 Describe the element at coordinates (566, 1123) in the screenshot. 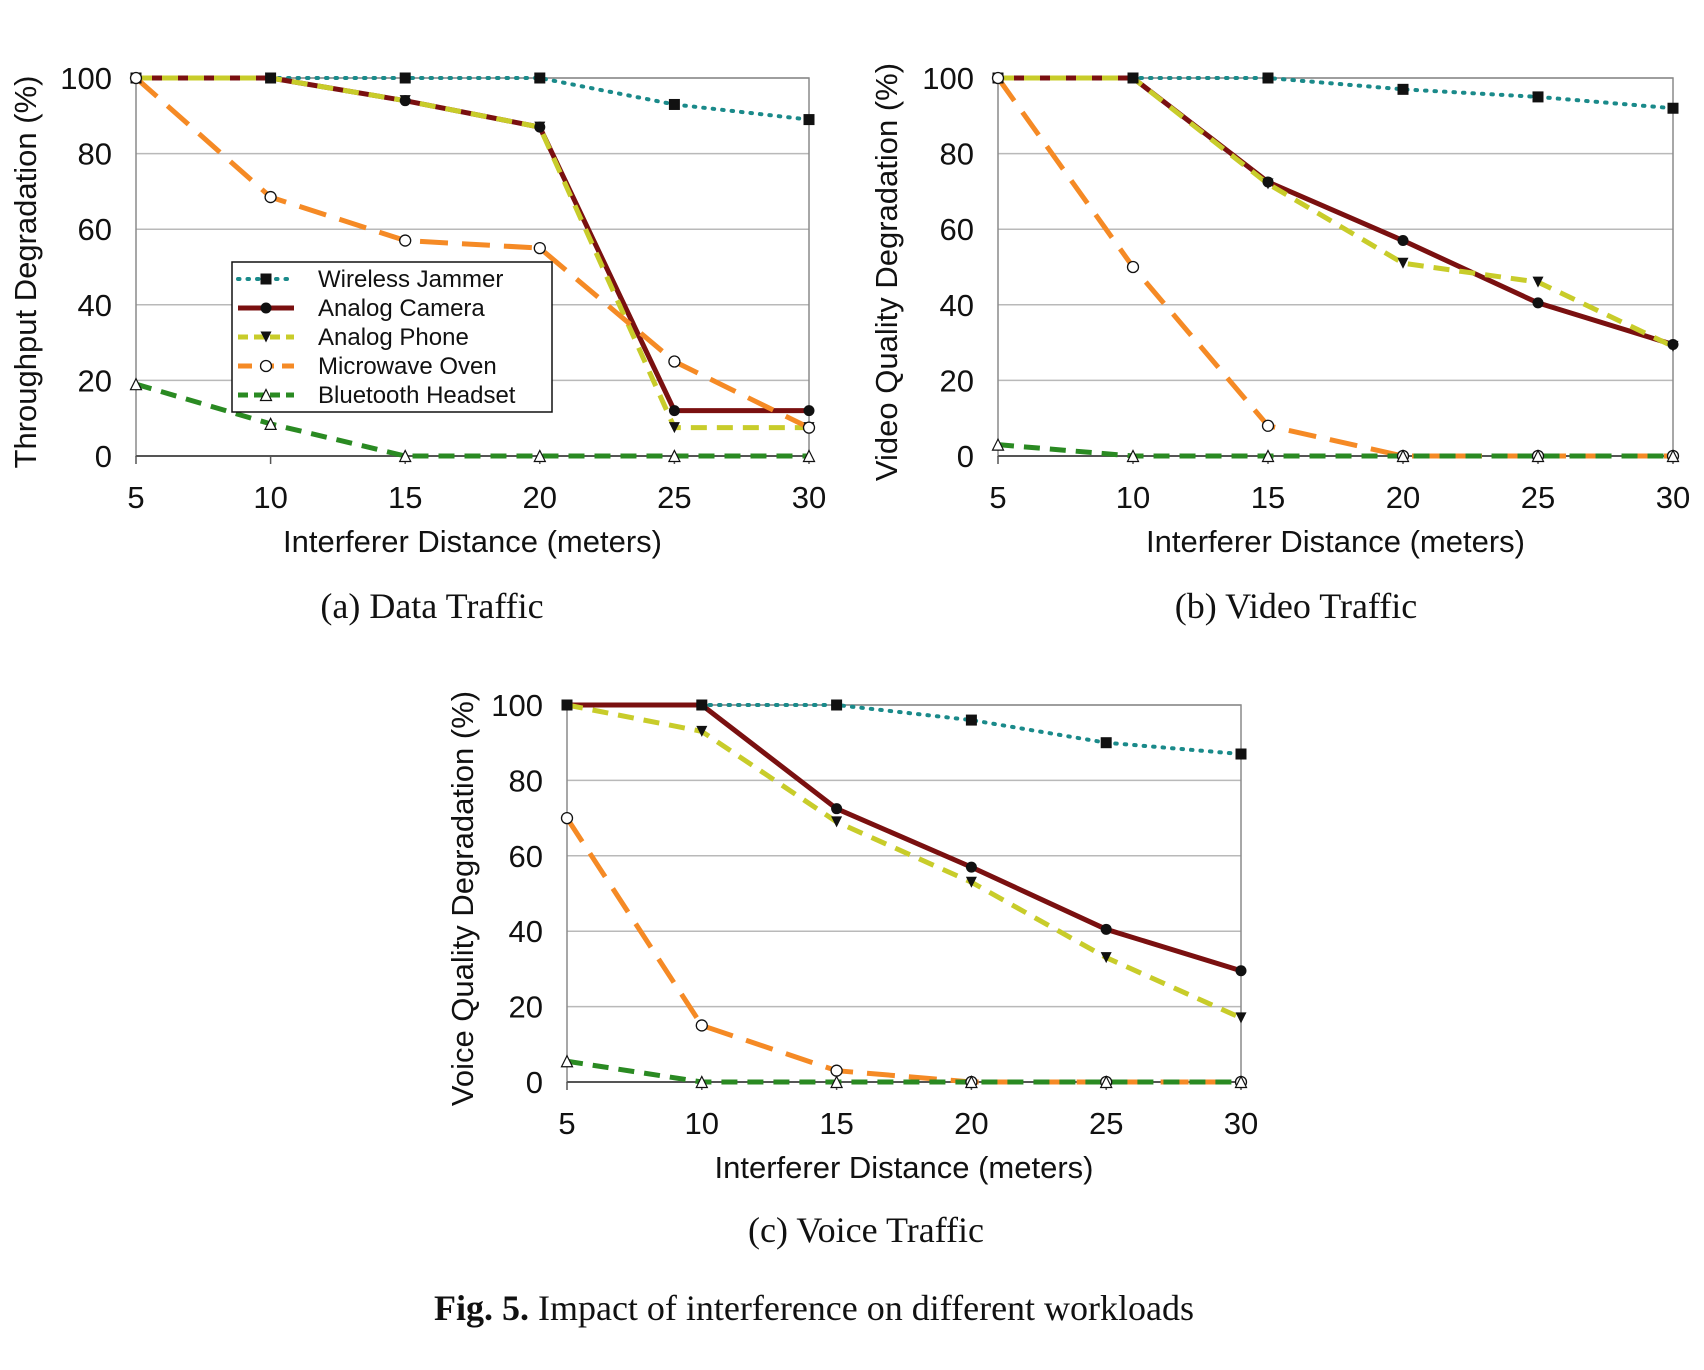

I see `x-tick-label: 5` at that location.